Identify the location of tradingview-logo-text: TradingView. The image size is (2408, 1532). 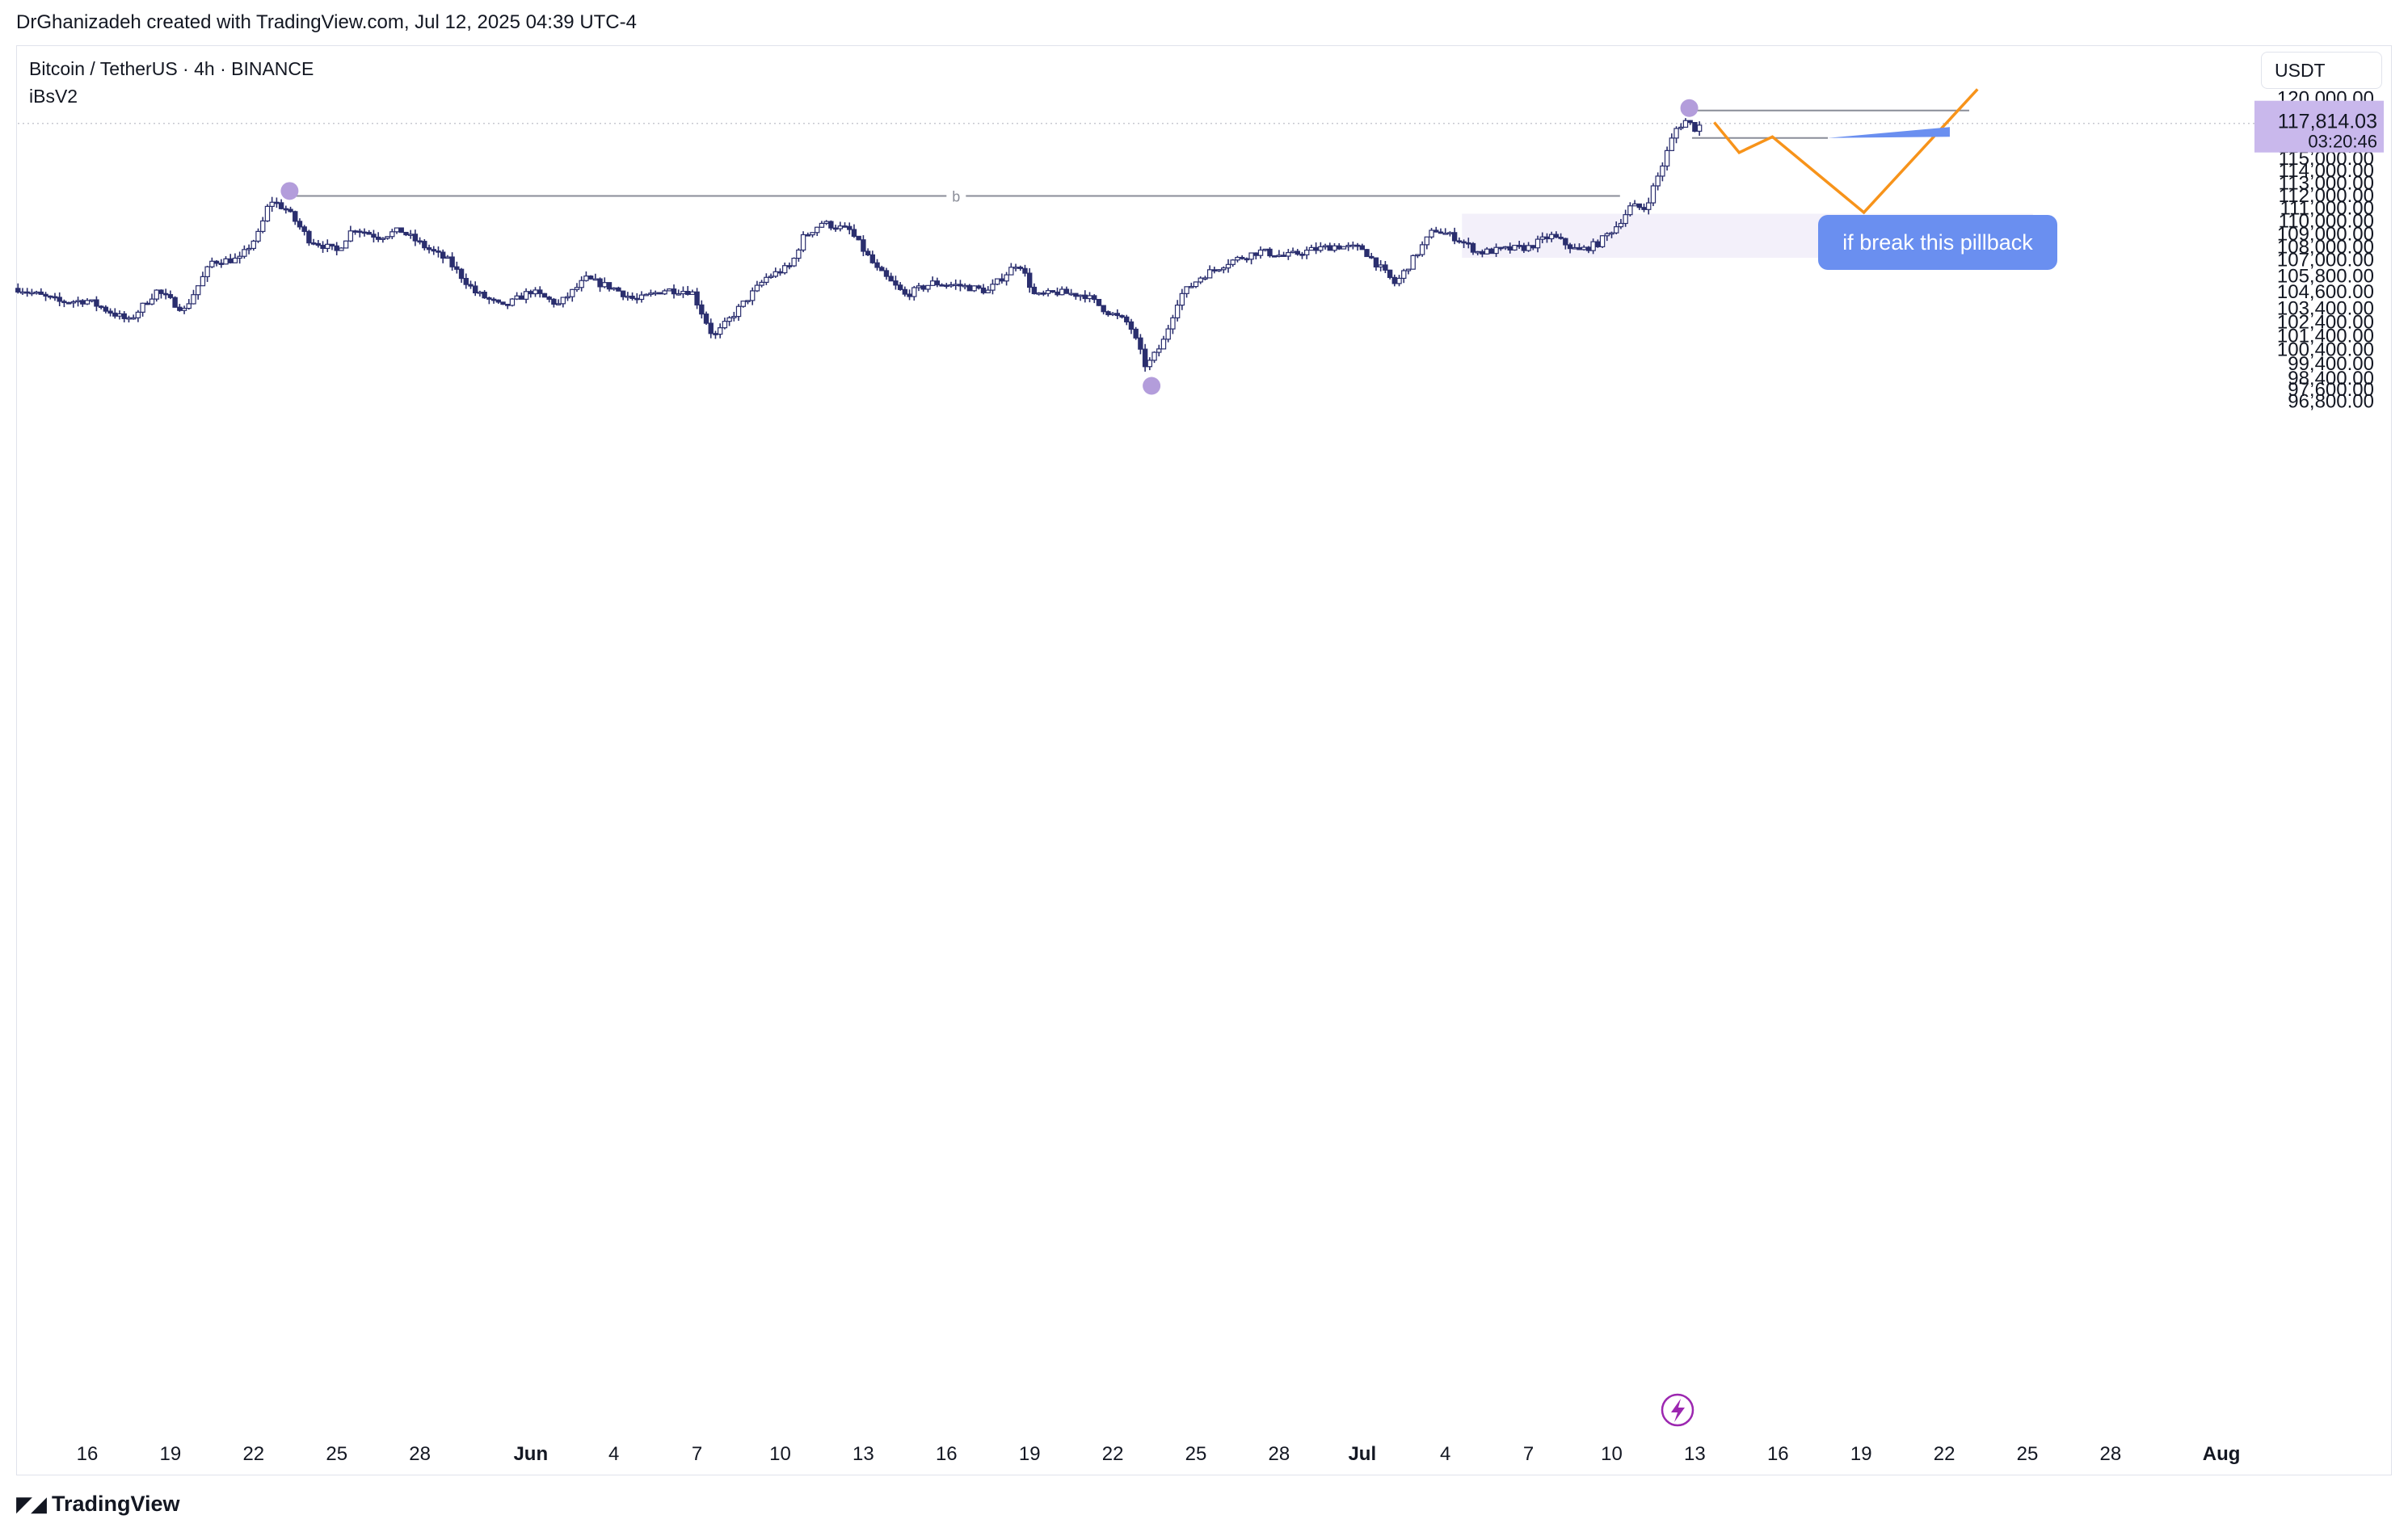
(116, 1504).